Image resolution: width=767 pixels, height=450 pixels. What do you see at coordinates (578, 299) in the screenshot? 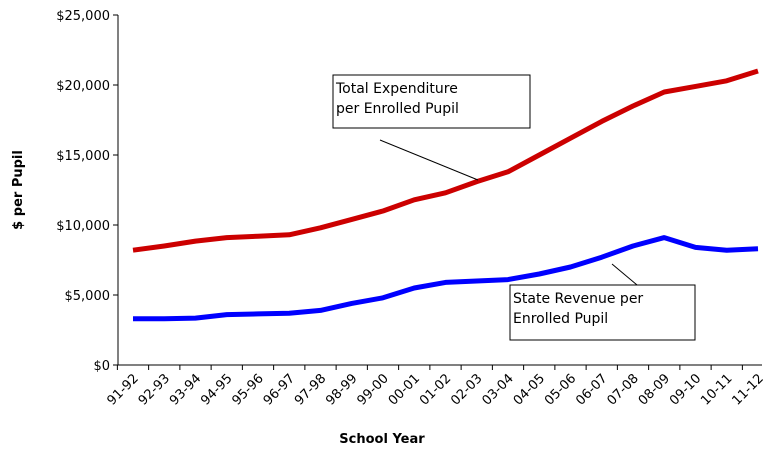
I see `annotation-text: State Revenue per` at bounding box center [578, 299].